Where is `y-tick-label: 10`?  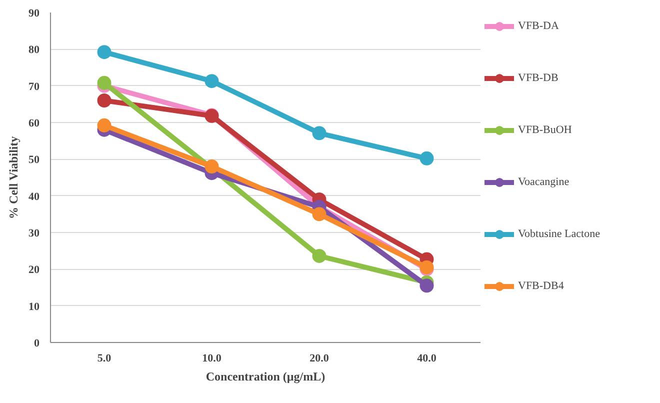 y-tick-label: 10 is located at coordinates (34, 306).